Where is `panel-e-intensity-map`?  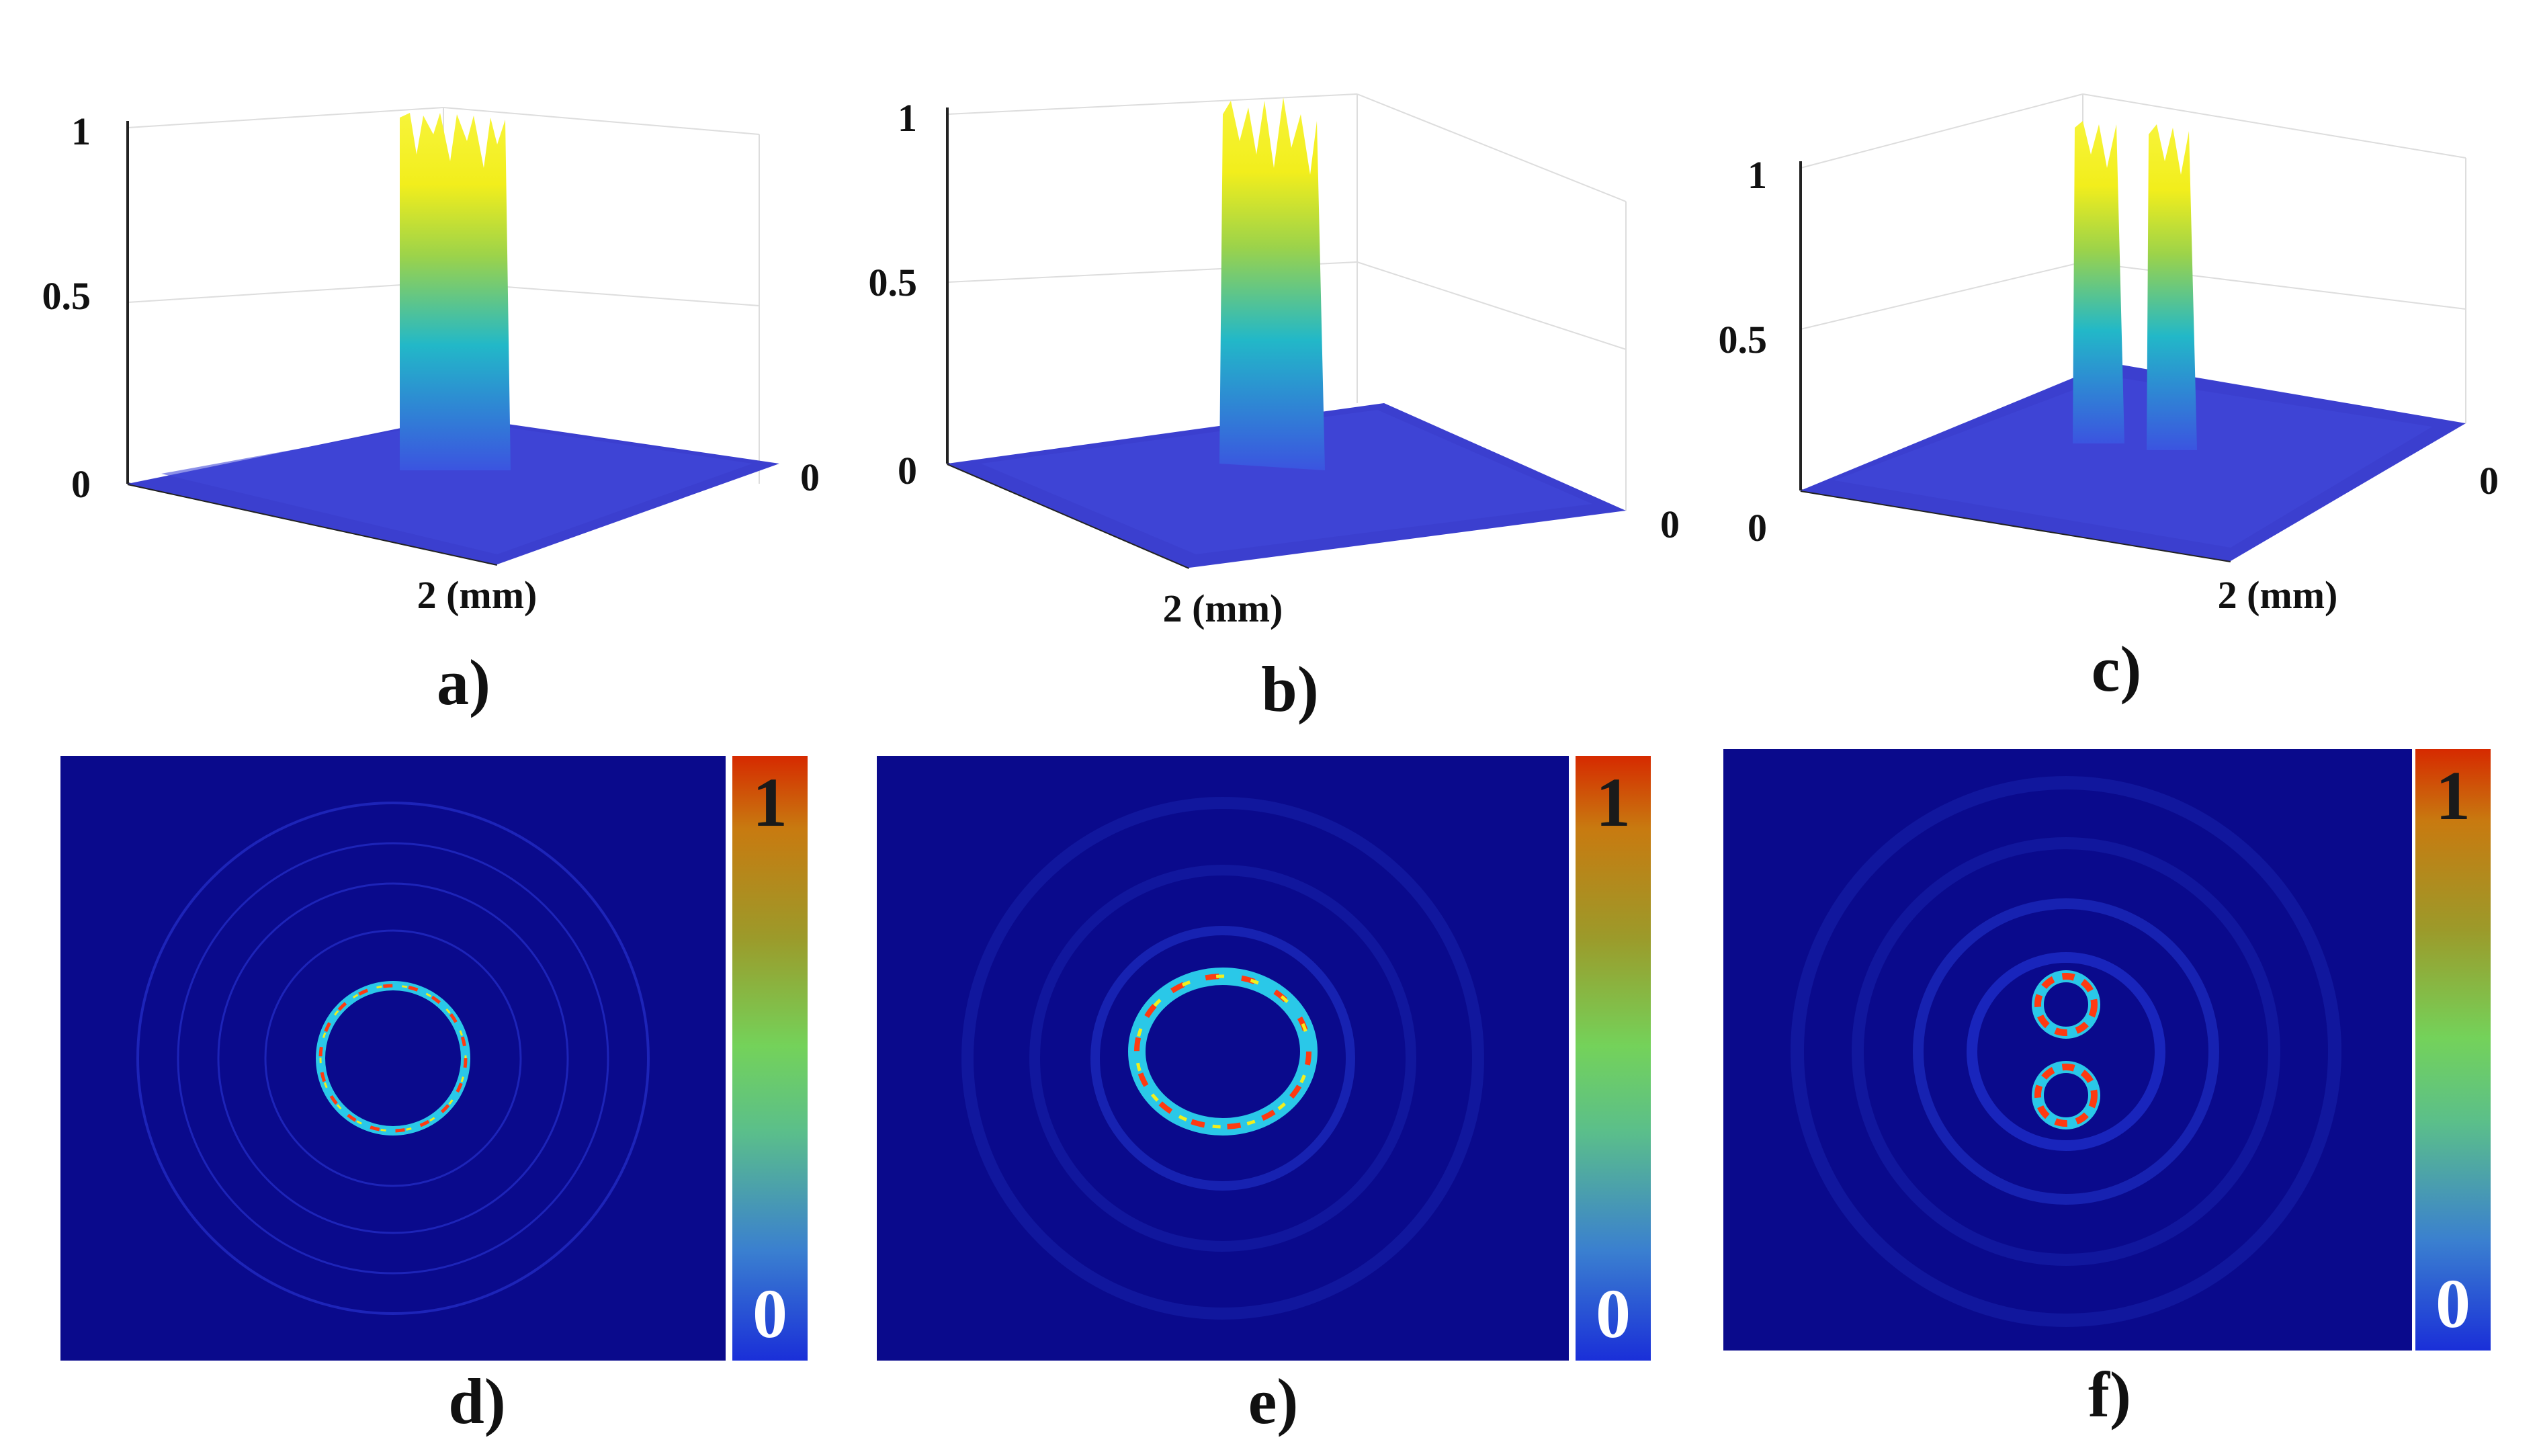 panel-e-intensity-map is located at coordinates (1223, 1058).